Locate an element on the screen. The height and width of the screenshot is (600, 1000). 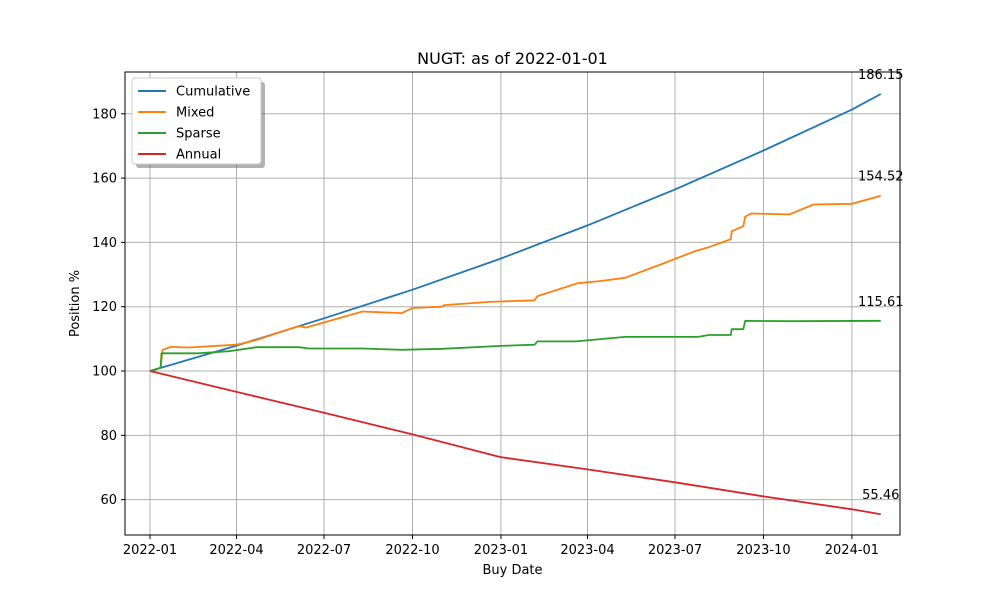
end-value-labels: 186.15 154.52 115.61 55.46 is located at coordinates (881, 285).